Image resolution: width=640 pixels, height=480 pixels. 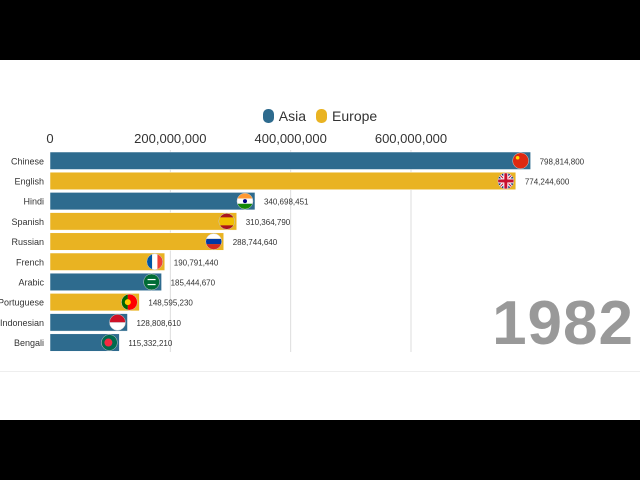 I want to click on portugal-flag-icon, so click(x=129, y=302).